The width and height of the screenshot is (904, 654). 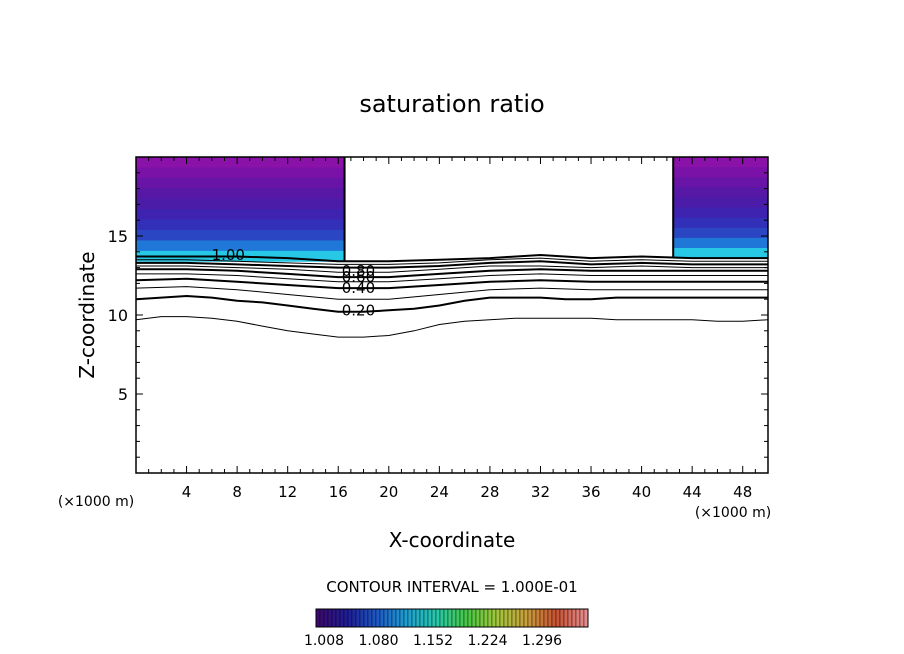 What do you see at coordinates (358, 277) in the screenshot?
I see `contour-label-2: 0.60` at bounding box center [358, 277].